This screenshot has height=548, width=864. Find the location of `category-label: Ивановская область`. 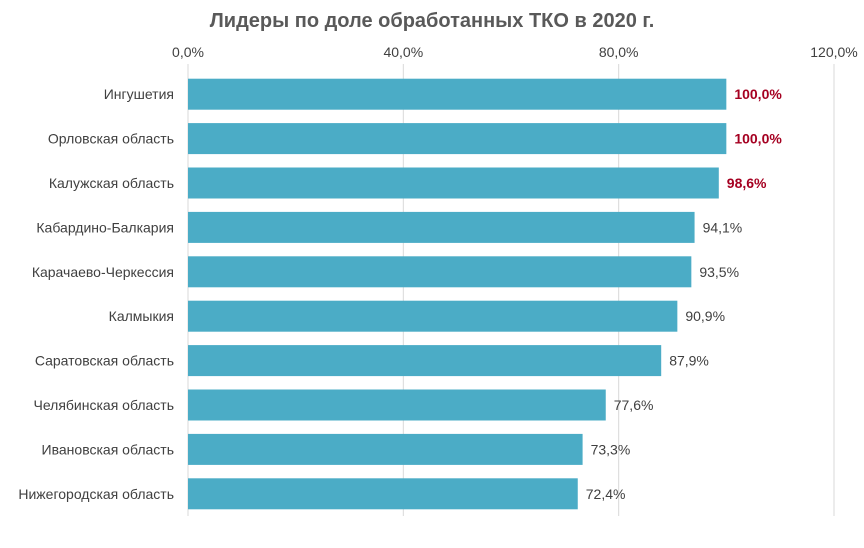

category-label: Ивановская область is located at coordinates (108, 449).